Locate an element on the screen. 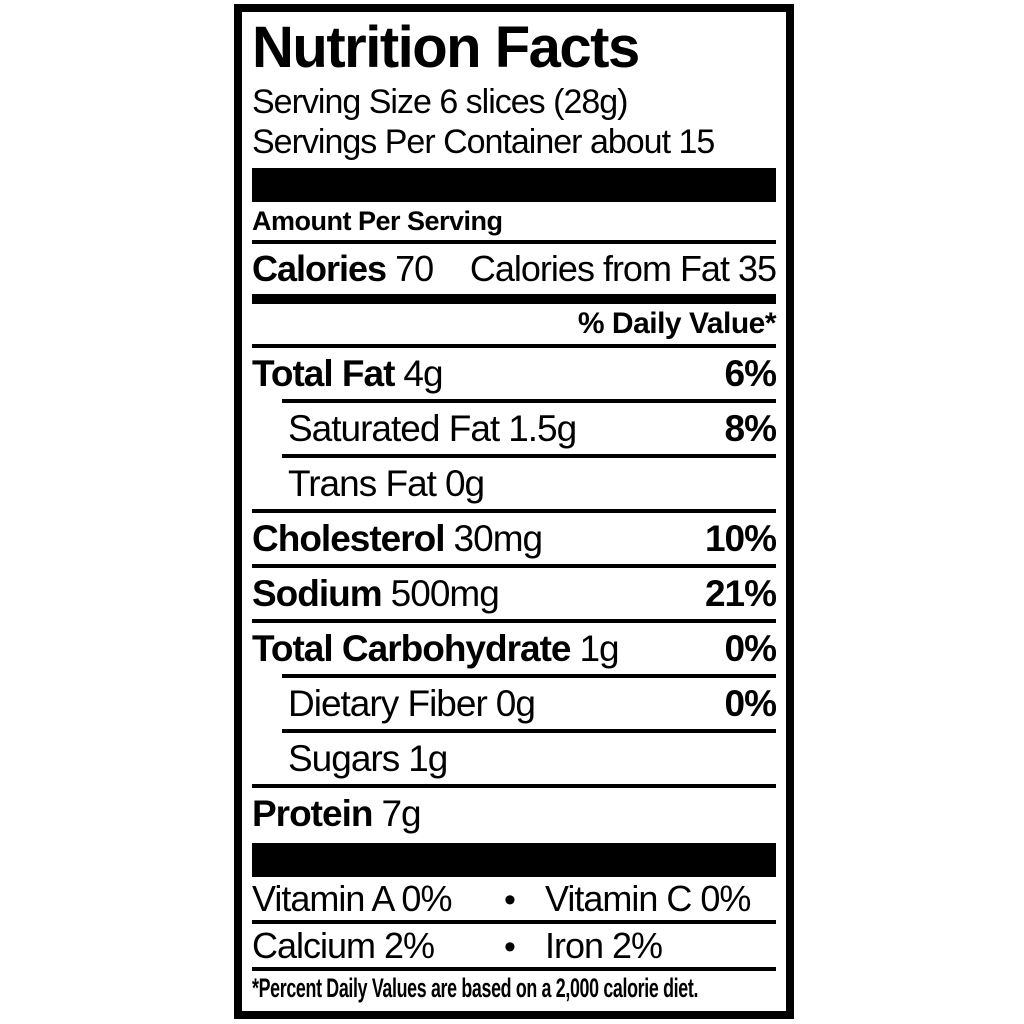 Image resolution: width=1024 pixels, height=1024 pixels. nutrient-name: Cholesterol is located at coordinates (349, 538).